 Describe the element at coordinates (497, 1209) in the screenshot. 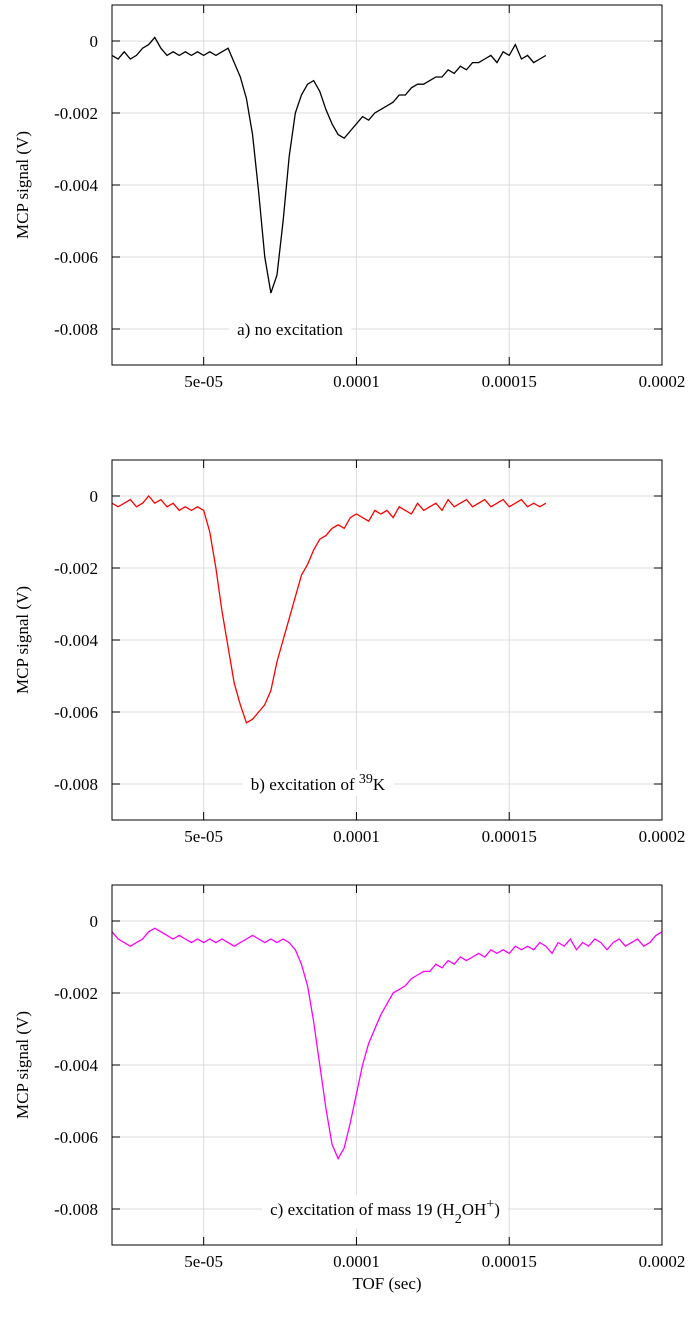

I see `annotation-part: )` at that location.